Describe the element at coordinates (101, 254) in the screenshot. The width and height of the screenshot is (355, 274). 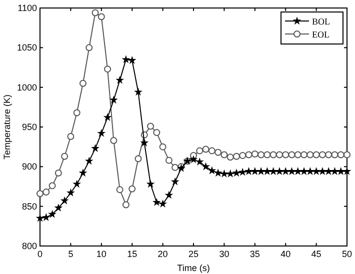
I see `x-tick-label: 10` at that location.